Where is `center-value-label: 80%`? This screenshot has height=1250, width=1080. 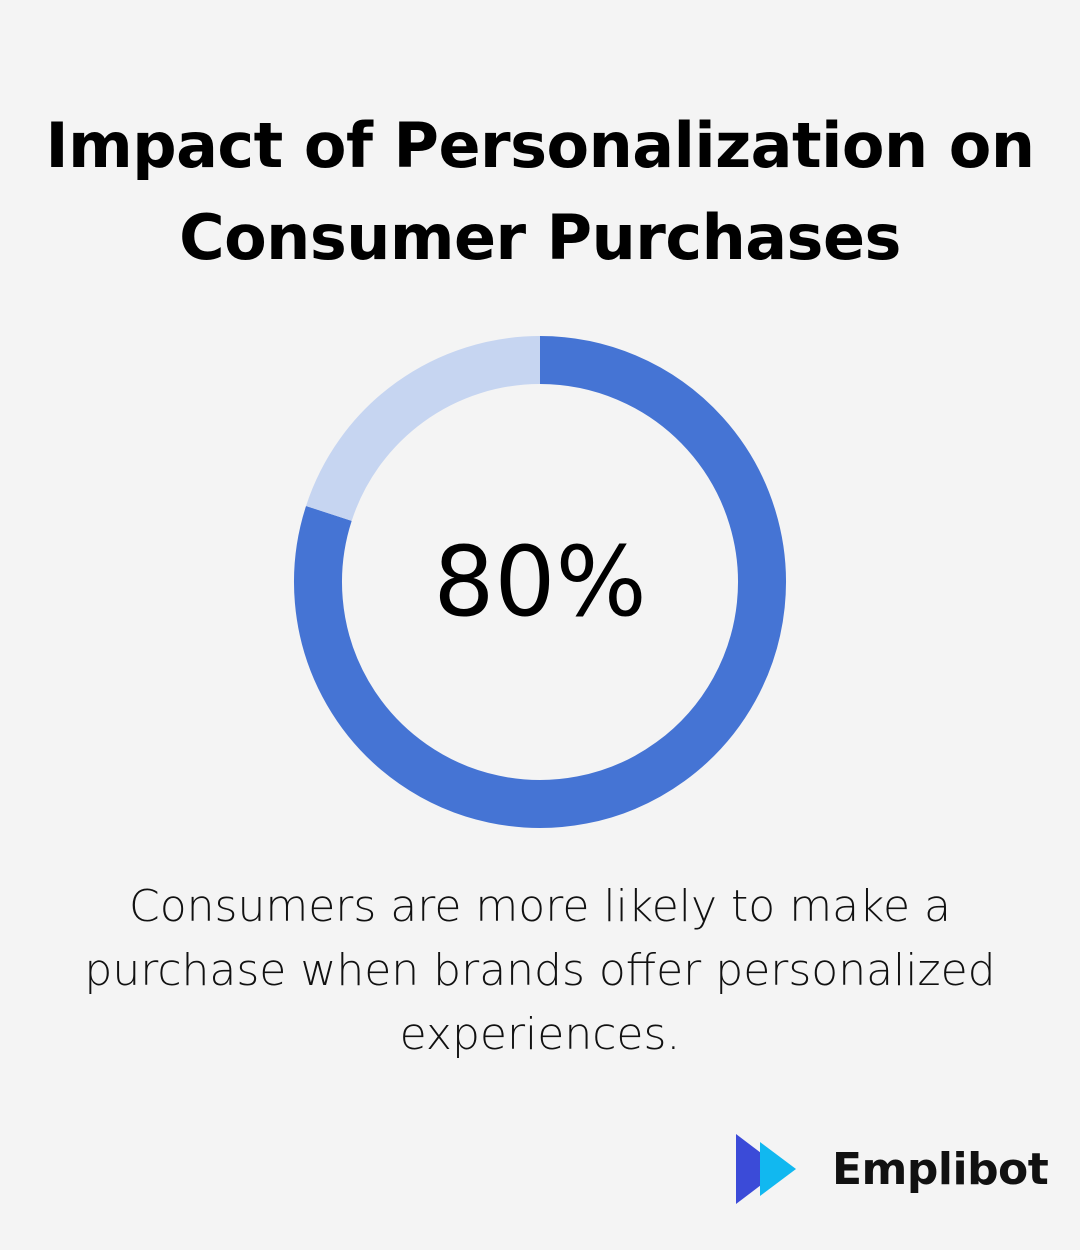 center-value-label: 80% is located at coordinates (539, 582).